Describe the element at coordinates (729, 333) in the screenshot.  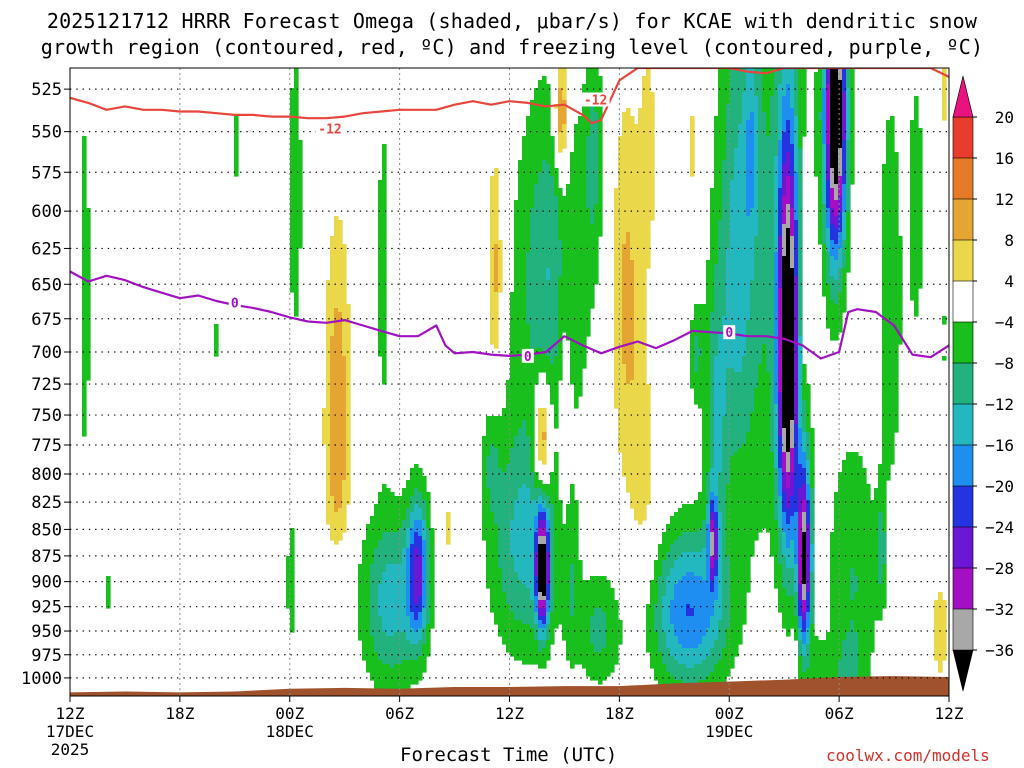
I see `contour-label: 0` at that location.